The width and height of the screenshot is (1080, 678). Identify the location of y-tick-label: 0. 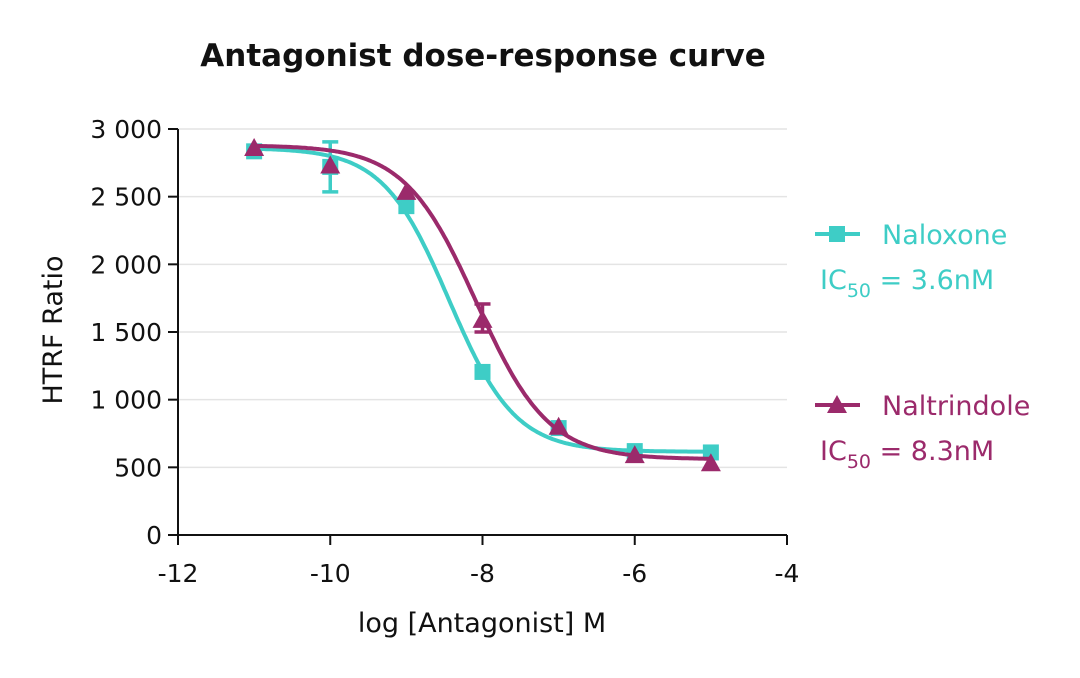
(154, 535).